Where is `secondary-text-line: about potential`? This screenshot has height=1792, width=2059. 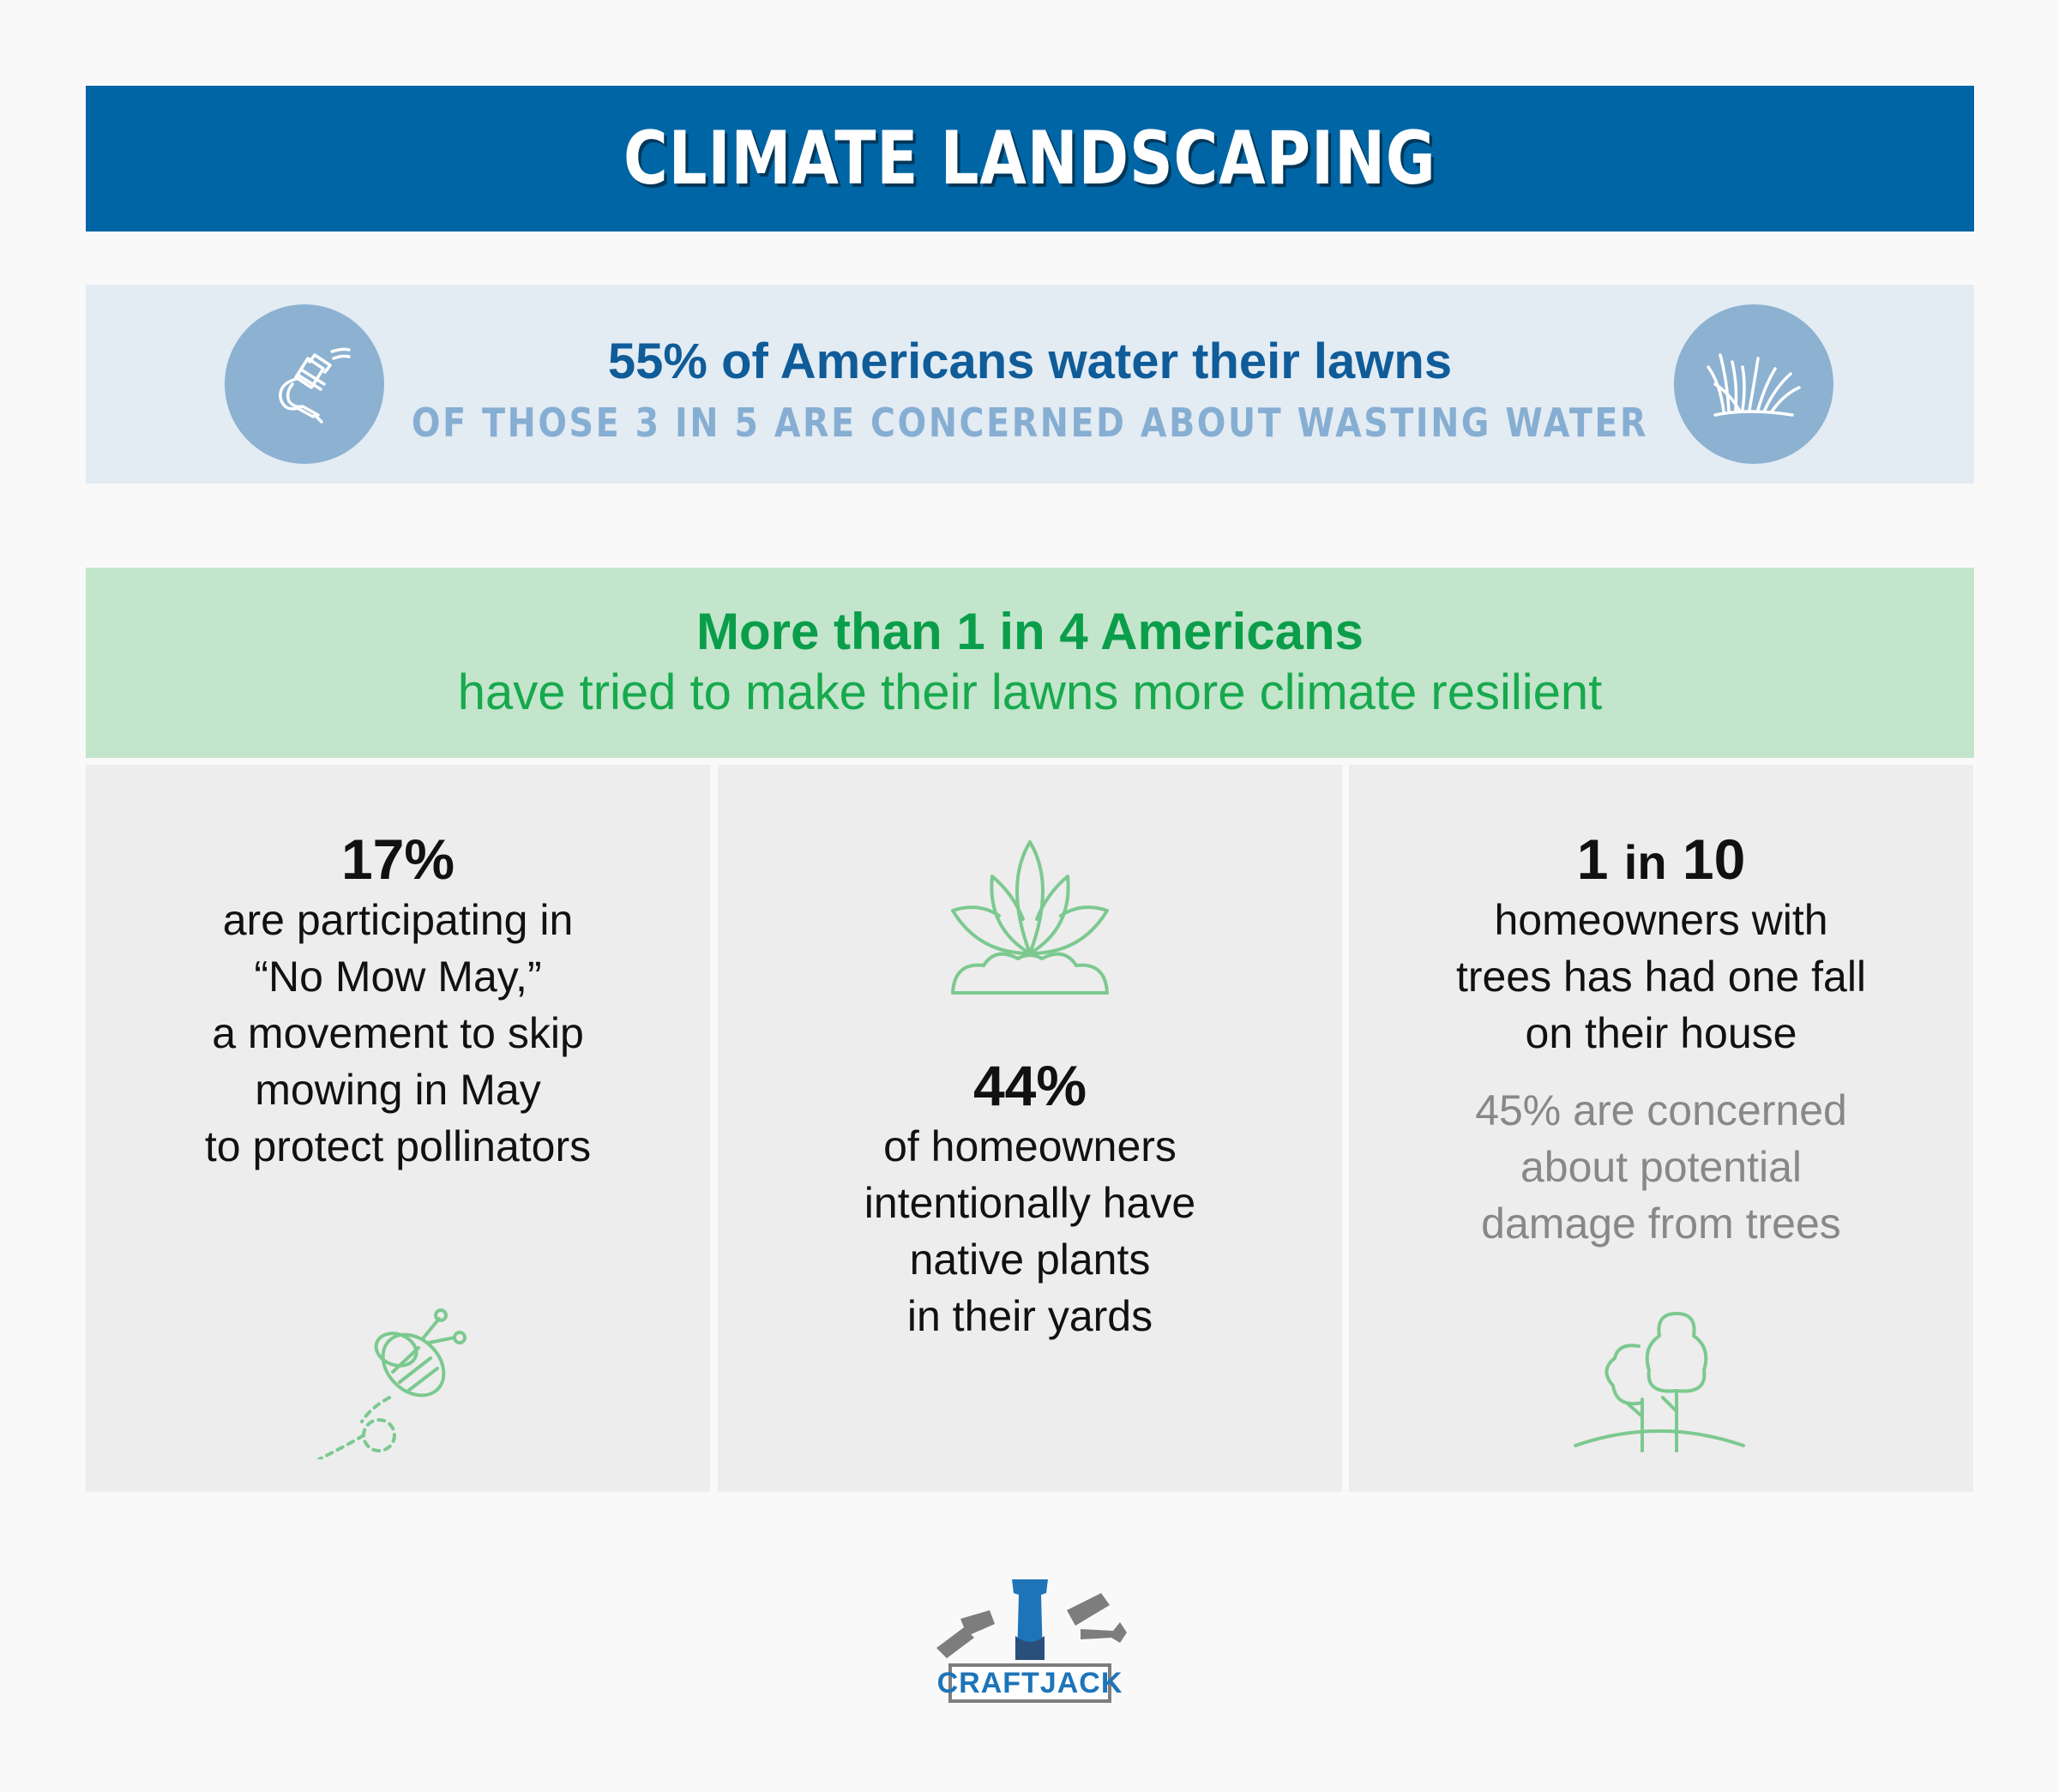
secondary-text-line: about potential is located at coordinates (1661, 1167).